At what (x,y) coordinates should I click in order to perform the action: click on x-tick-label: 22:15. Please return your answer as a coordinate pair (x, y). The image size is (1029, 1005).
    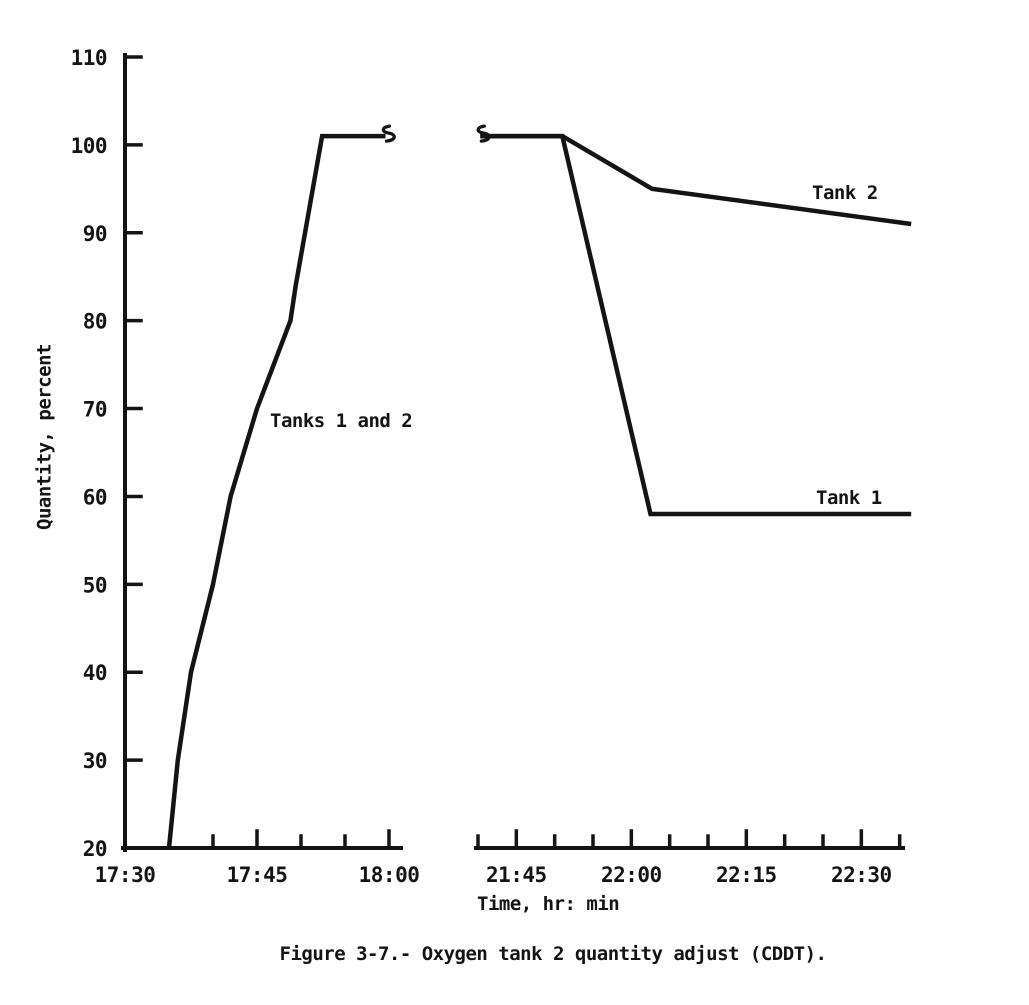
    Looking at the image, I should click on (746, 875).